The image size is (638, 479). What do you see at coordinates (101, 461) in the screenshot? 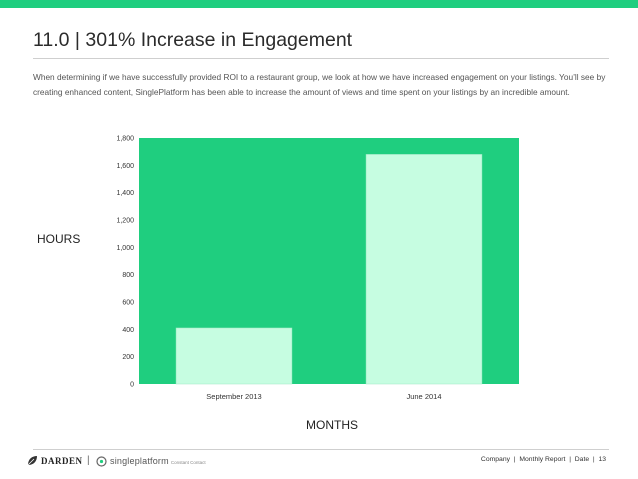
I see `singleplatform-circle-icon` at bounding box center [101, 461].